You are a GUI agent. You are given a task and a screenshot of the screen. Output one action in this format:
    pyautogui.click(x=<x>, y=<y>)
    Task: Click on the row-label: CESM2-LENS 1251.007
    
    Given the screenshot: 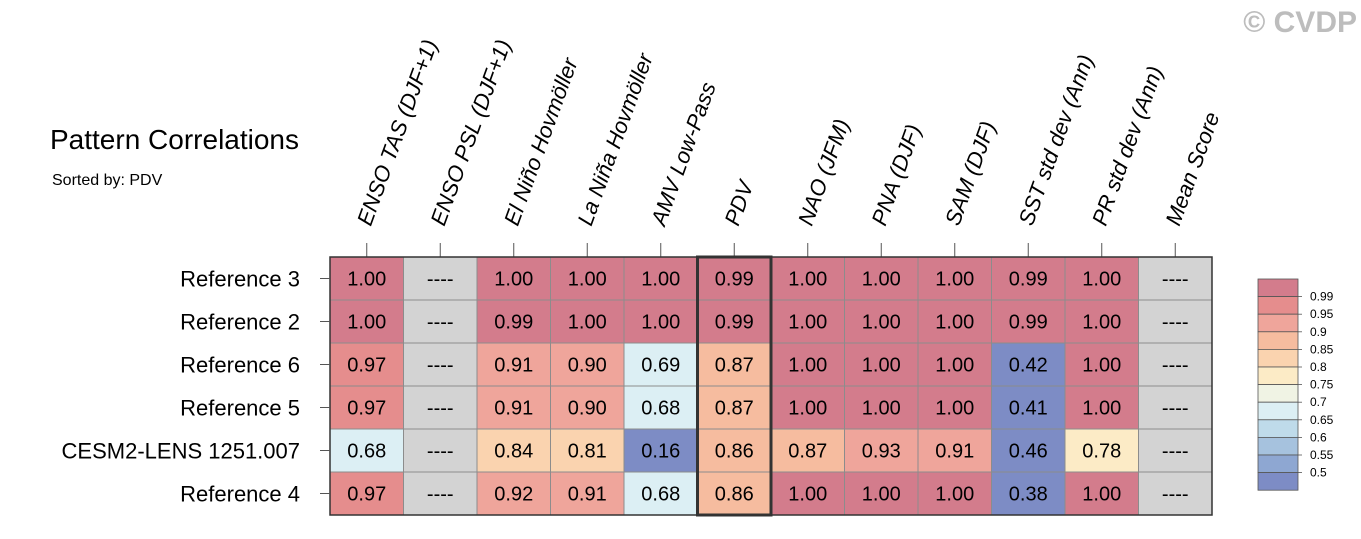 What is the action you would take?
    pyautogui.click(x=181, y=451)
    